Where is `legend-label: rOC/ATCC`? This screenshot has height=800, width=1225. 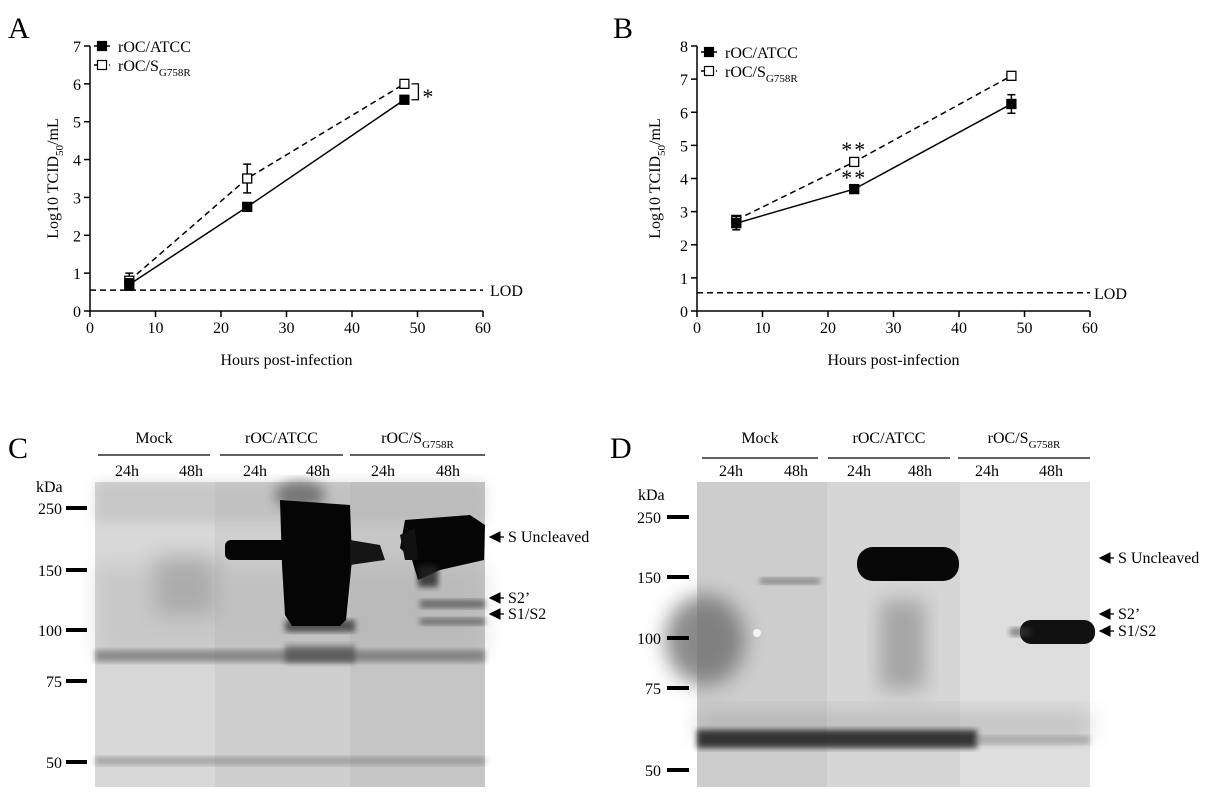 legend-label: rOC/ATCC is located at coordinates (761, 53).